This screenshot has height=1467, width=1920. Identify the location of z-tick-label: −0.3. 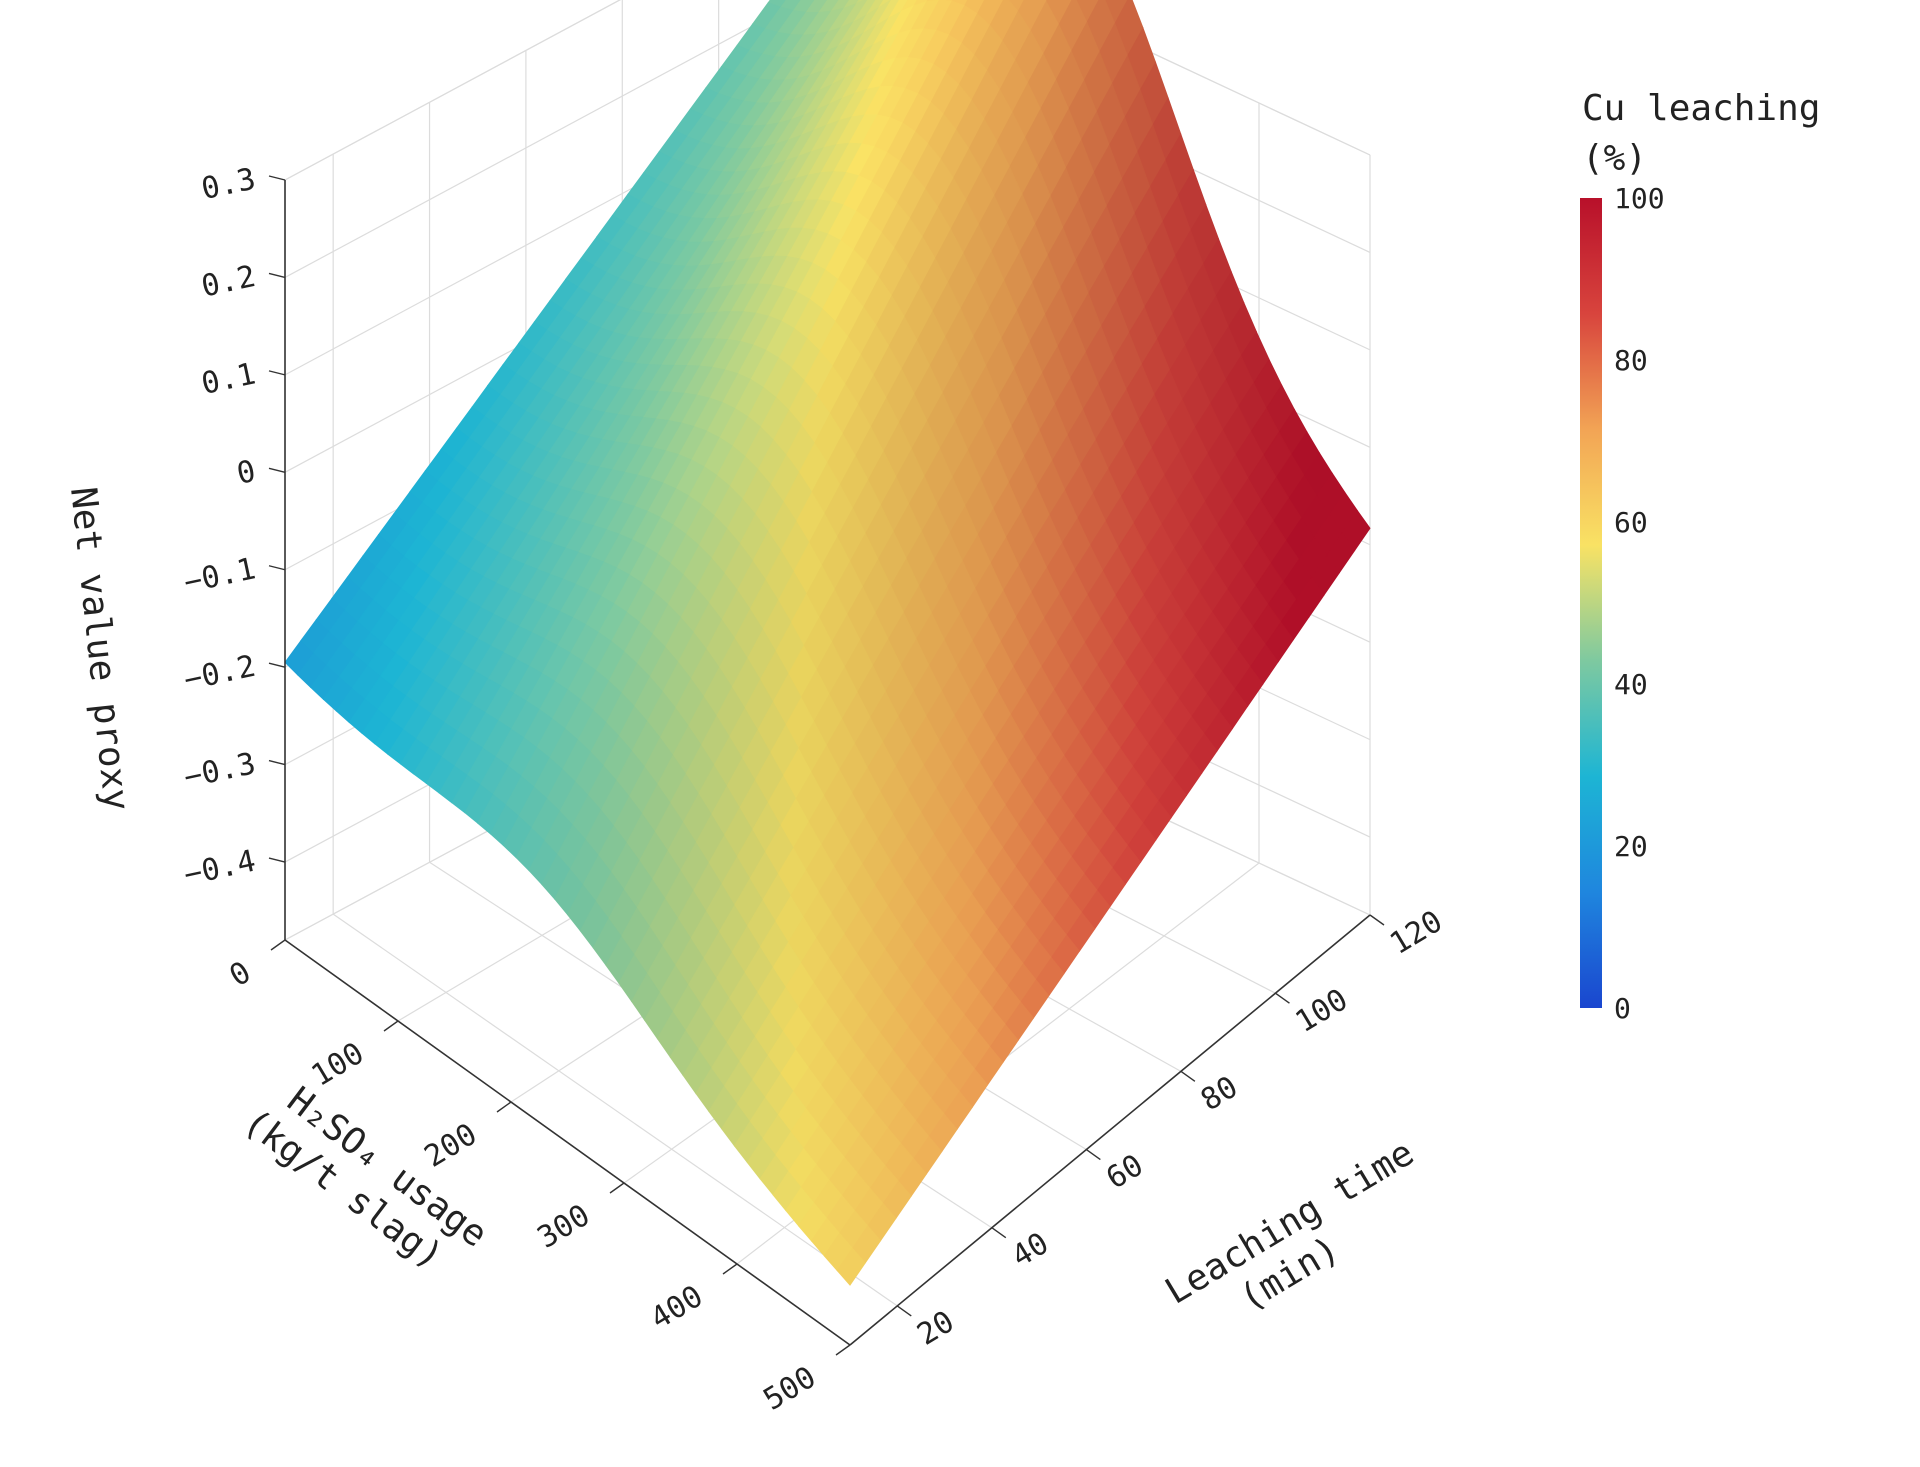
(220, 770).